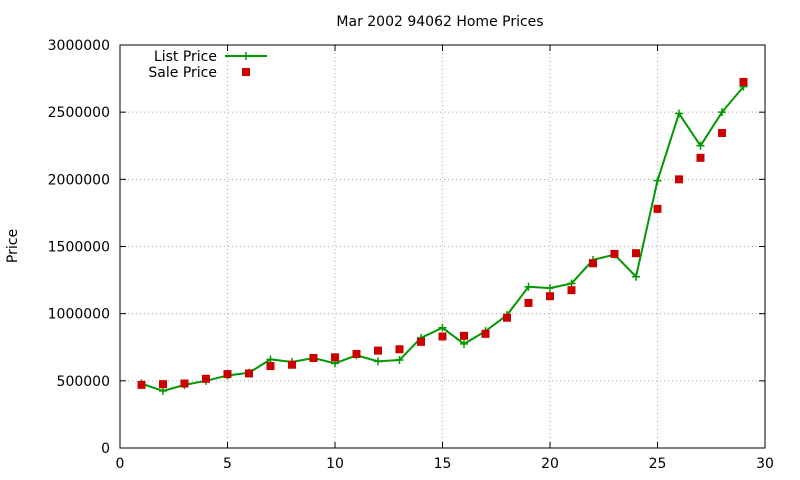 This screenshot has height=480, width=800. What do you see at coordinates (443, 464) in the screenshot?
I see `x-tick-label: 15` at bounding box center [443, 464].